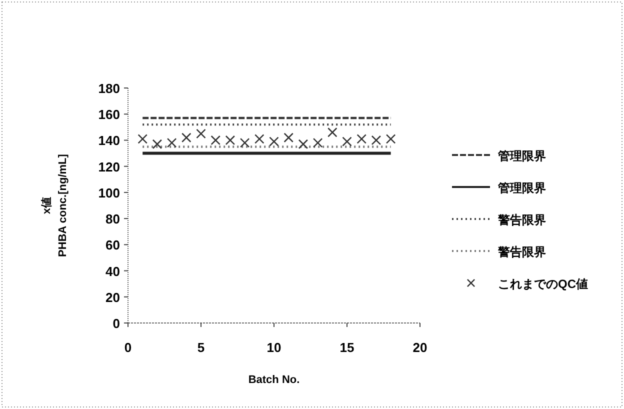 The image size is (624, 409). What do you see at coordinates (54, 205) in the screenshot?
I see `y-axis-title: x値 PHBA conc.[ng/mL]` at bounding box center [54, 205].